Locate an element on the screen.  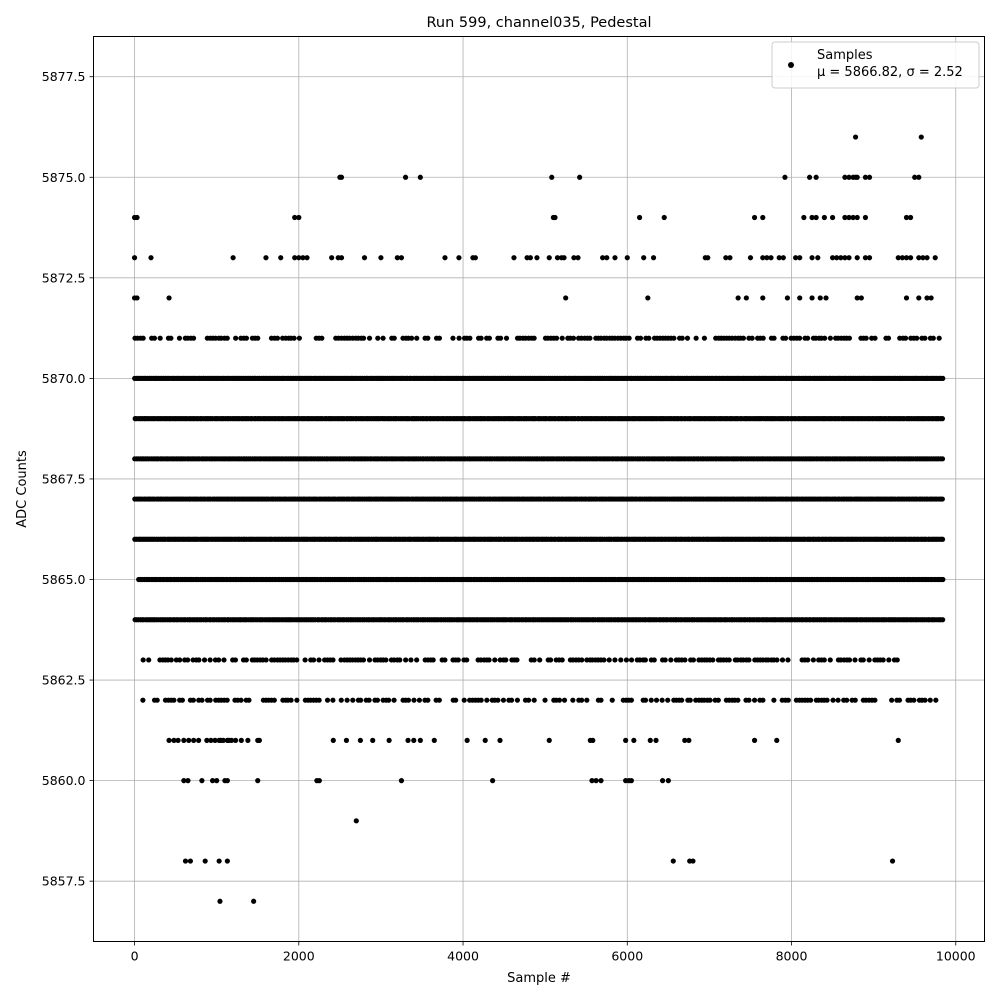
legend-stats: μ = 5866.82, σ = 2.52 is located at coordinates (890, 72).